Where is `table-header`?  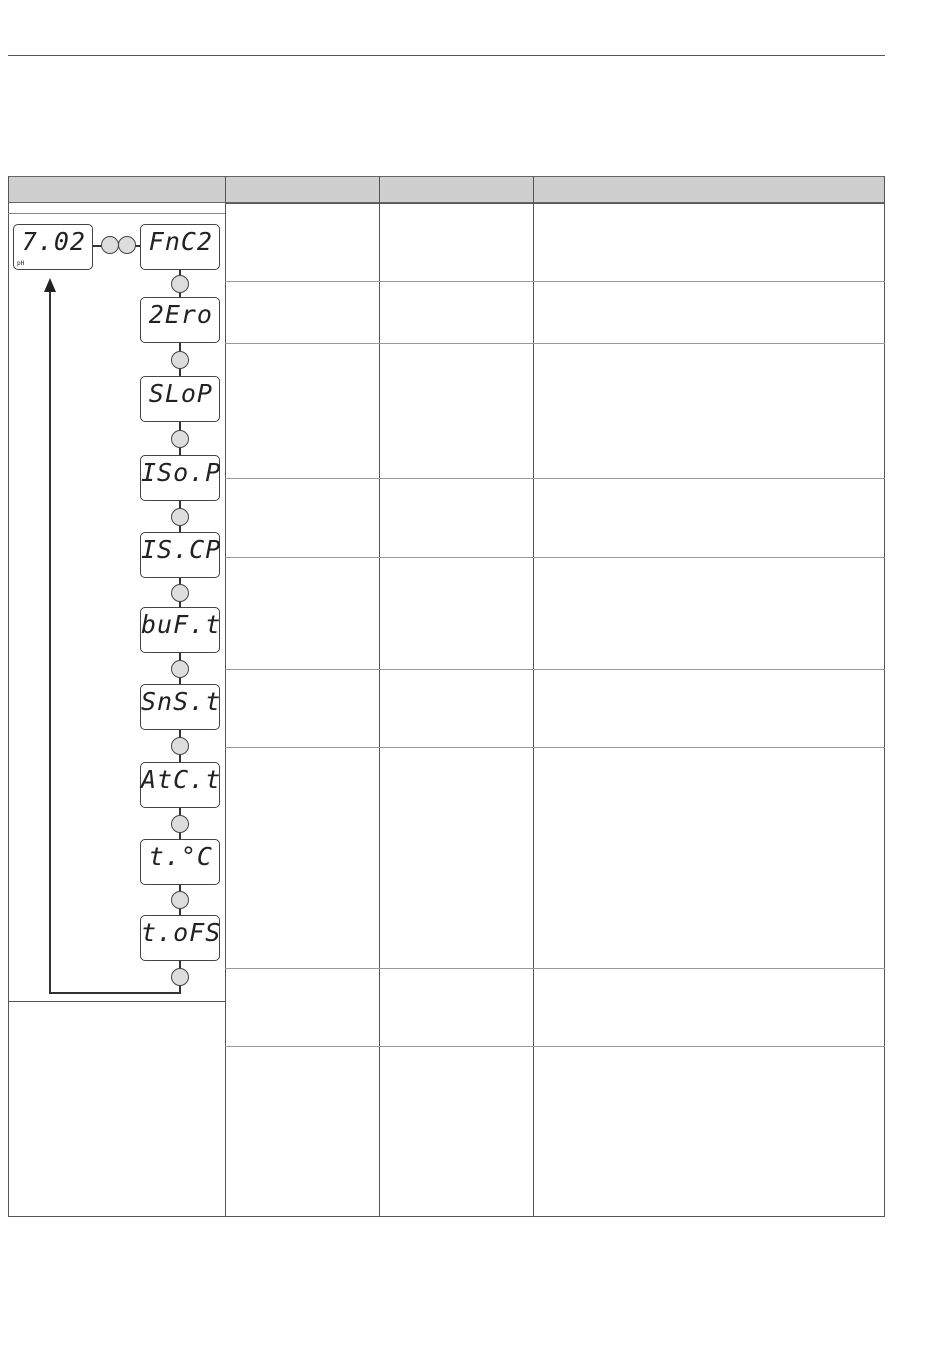
table-header is located at coordinates (446, 189).